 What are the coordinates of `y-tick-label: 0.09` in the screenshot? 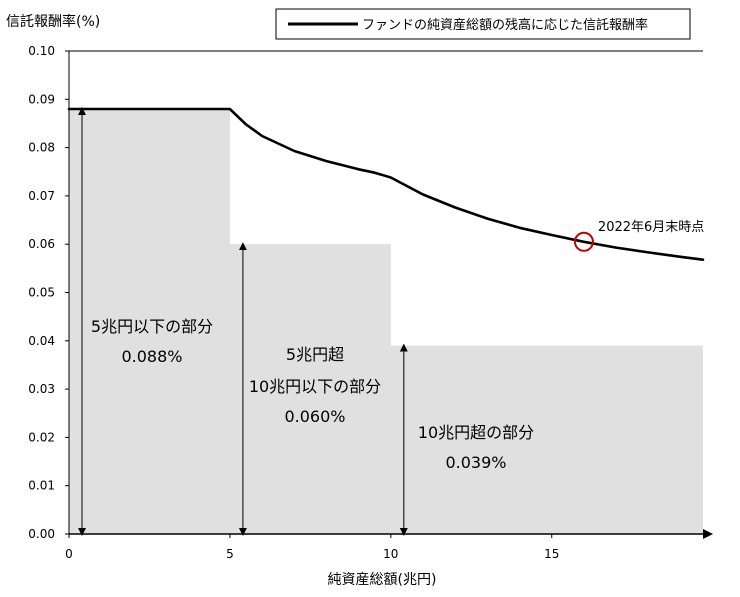 It's located at (41, 99).